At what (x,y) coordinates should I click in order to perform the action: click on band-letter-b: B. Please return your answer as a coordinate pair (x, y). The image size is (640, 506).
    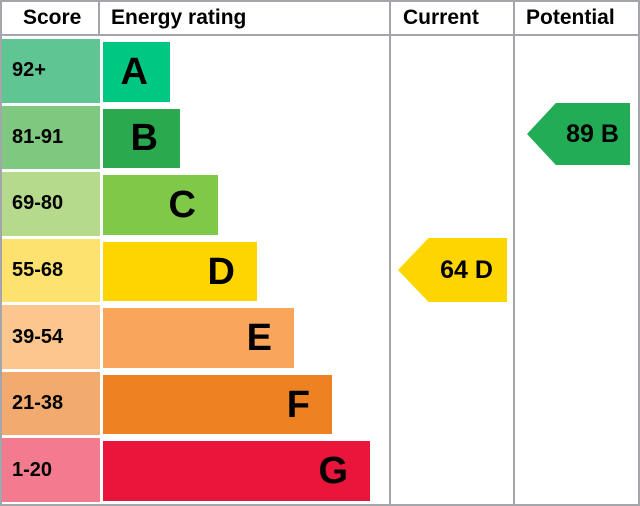
    Looking at the image, I should click on (144, 138).